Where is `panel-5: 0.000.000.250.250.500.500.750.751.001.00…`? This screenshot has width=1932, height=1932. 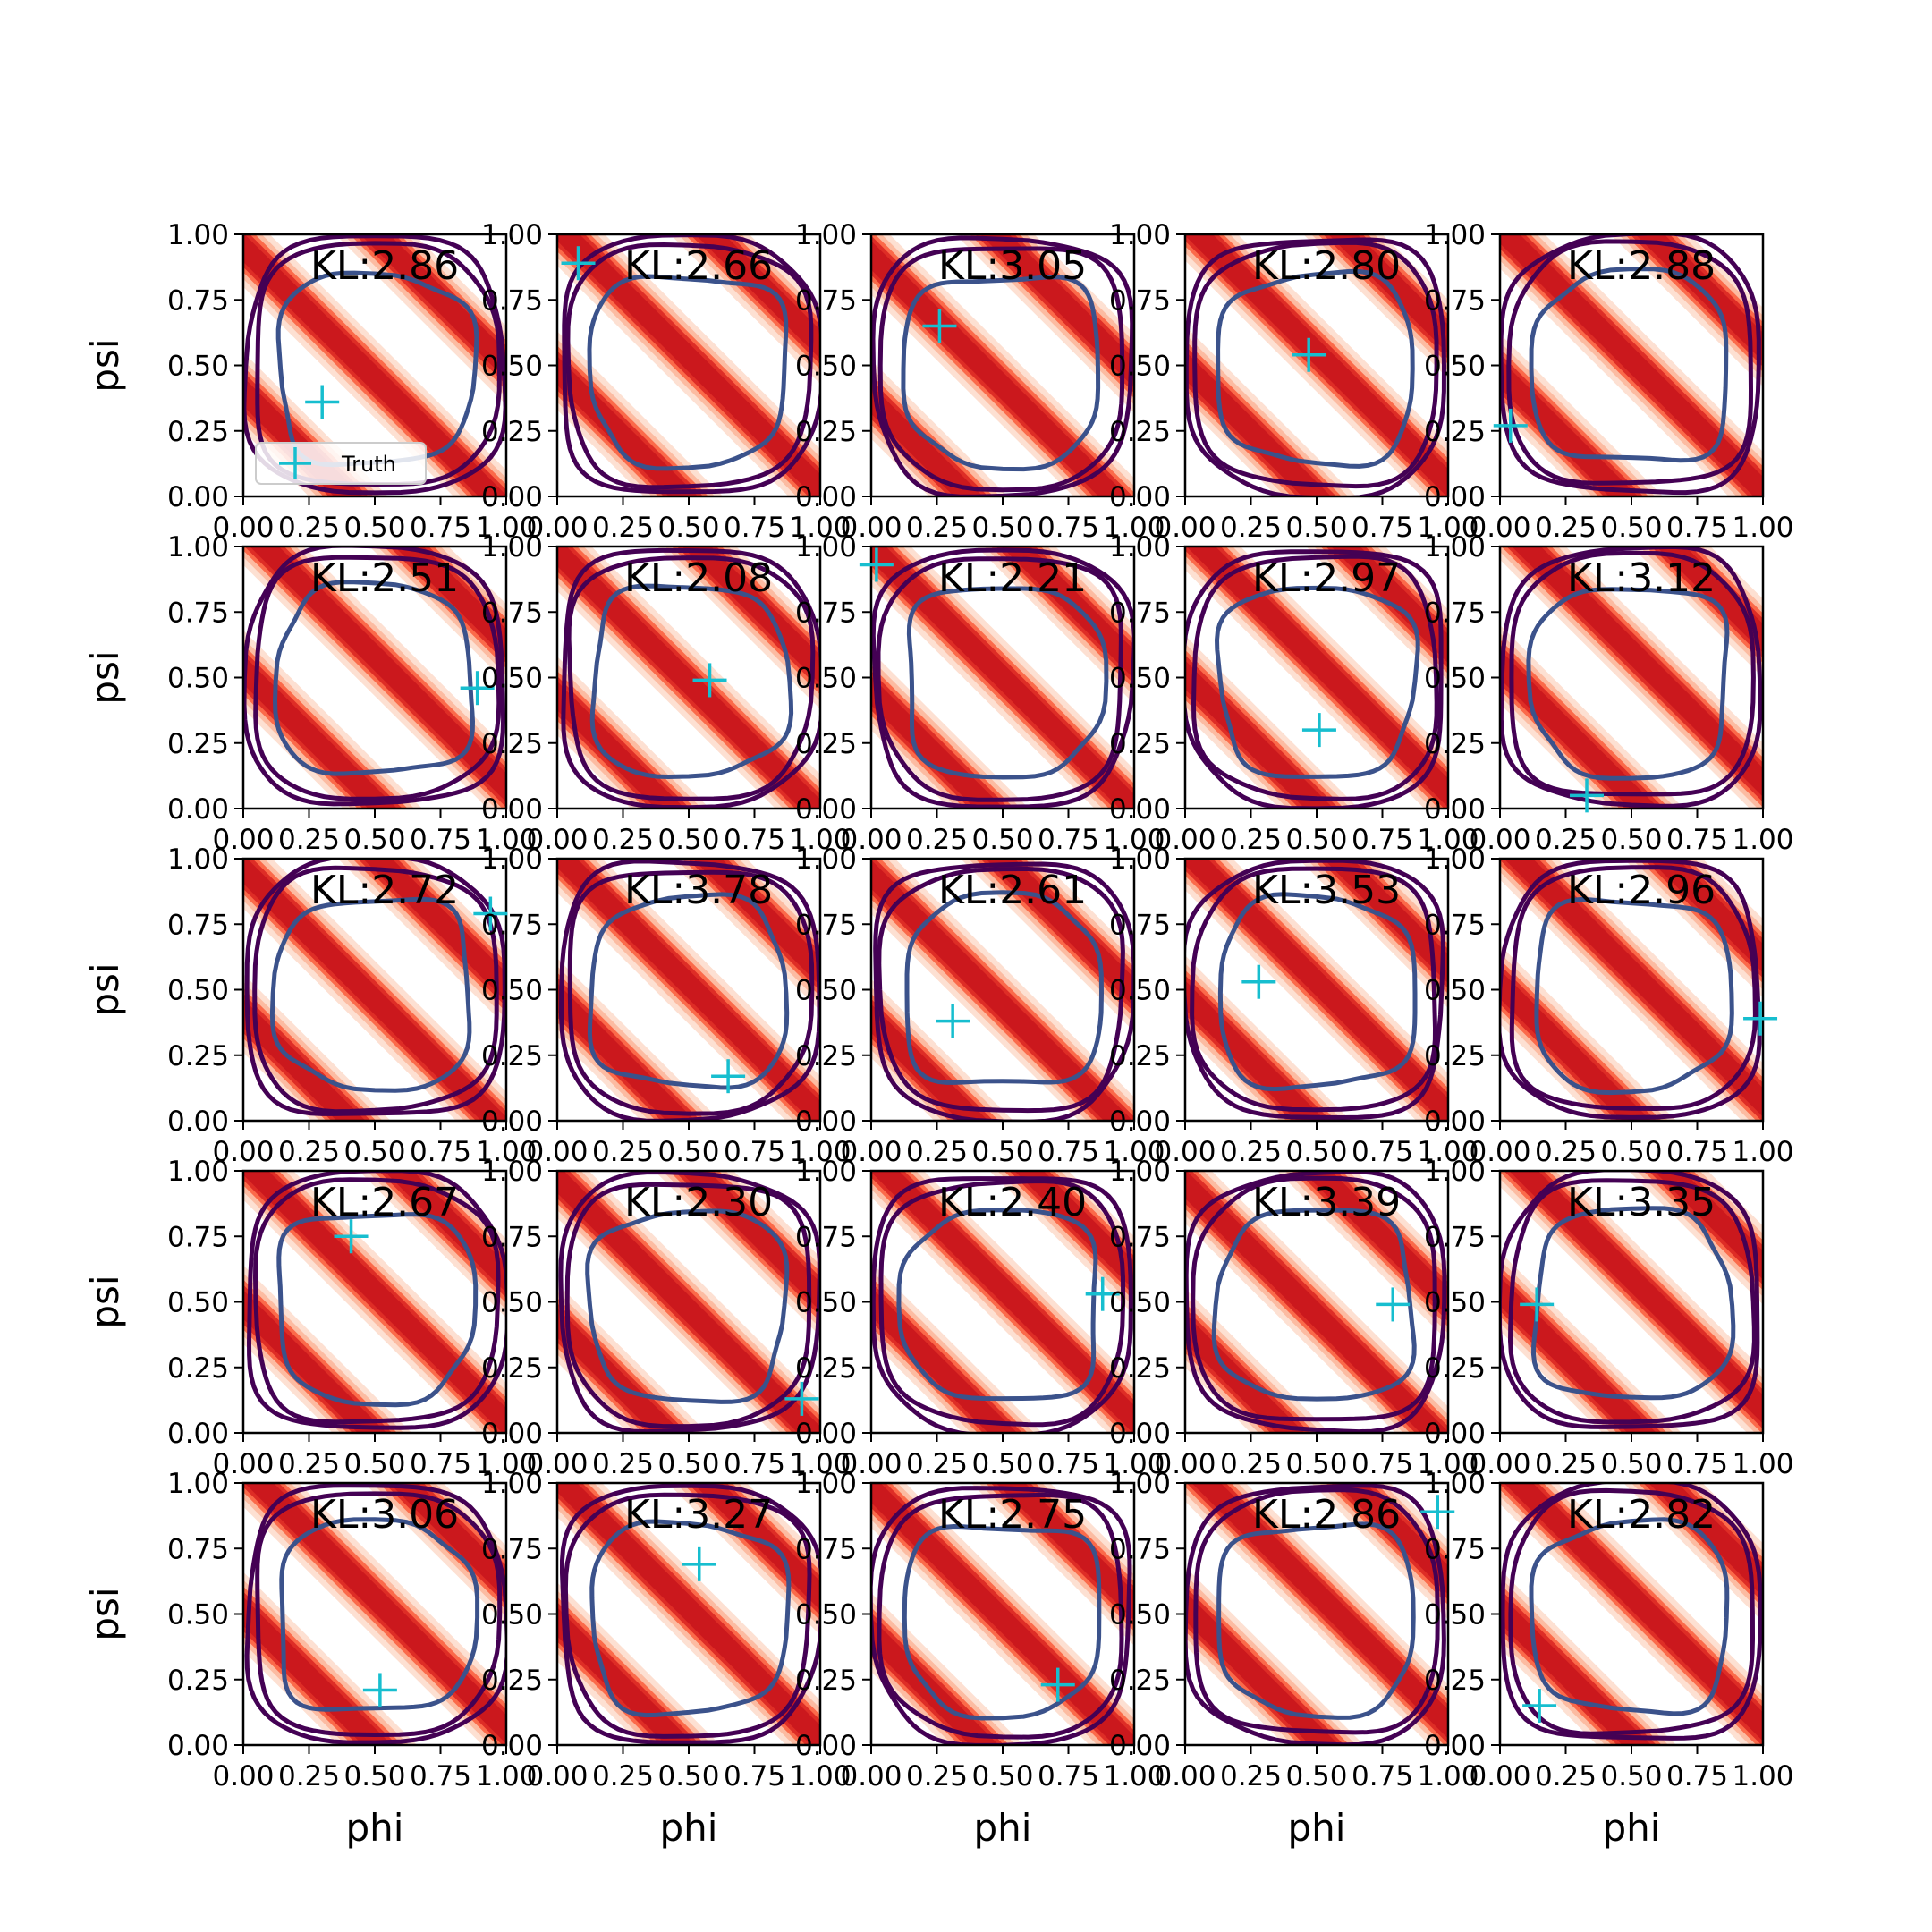
panel-5: 0.000.000.250.250.500.500.750.751.001.00… is located at coordinates (1609, 381).